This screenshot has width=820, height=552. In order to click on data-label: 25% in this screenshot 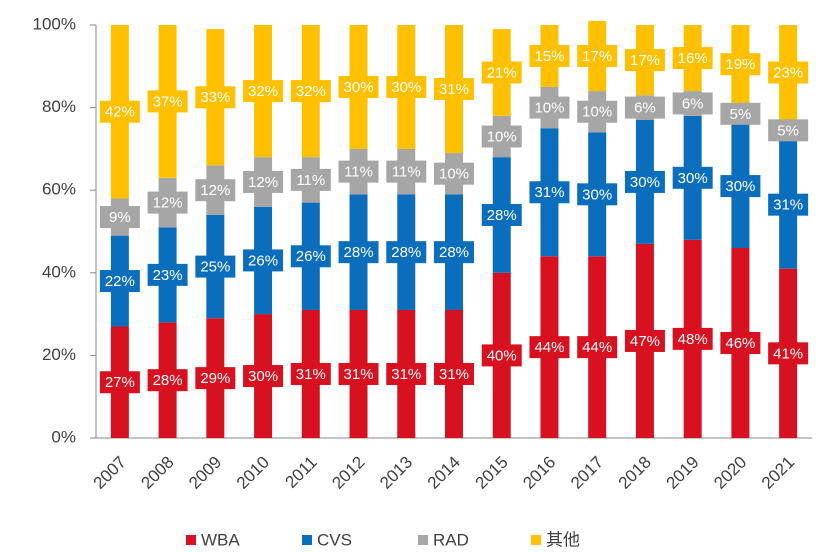, I will do `click(215, 267)`.